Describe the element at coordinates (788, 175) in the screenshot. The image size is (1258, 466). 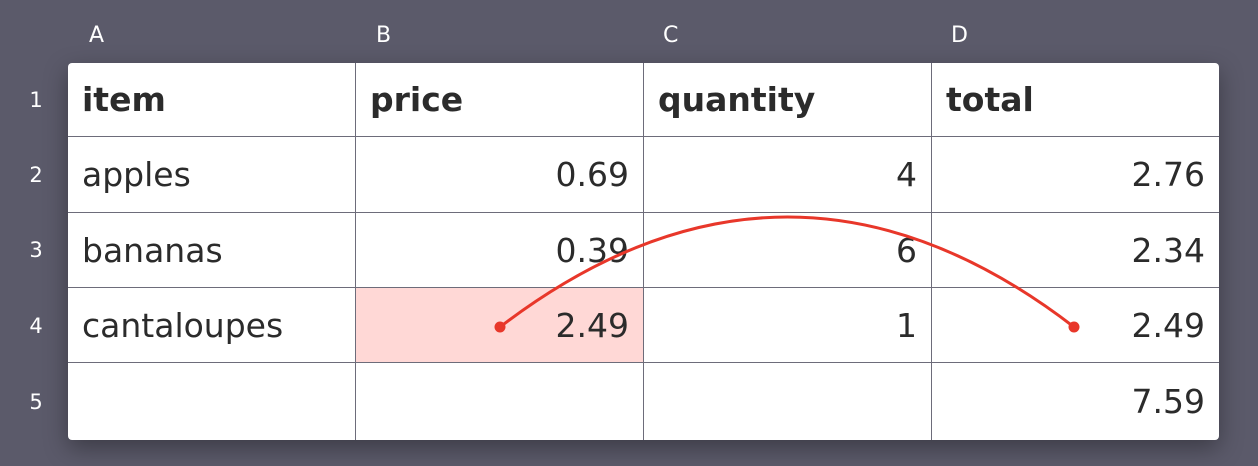
I see `cell-c2: 4` at that location.